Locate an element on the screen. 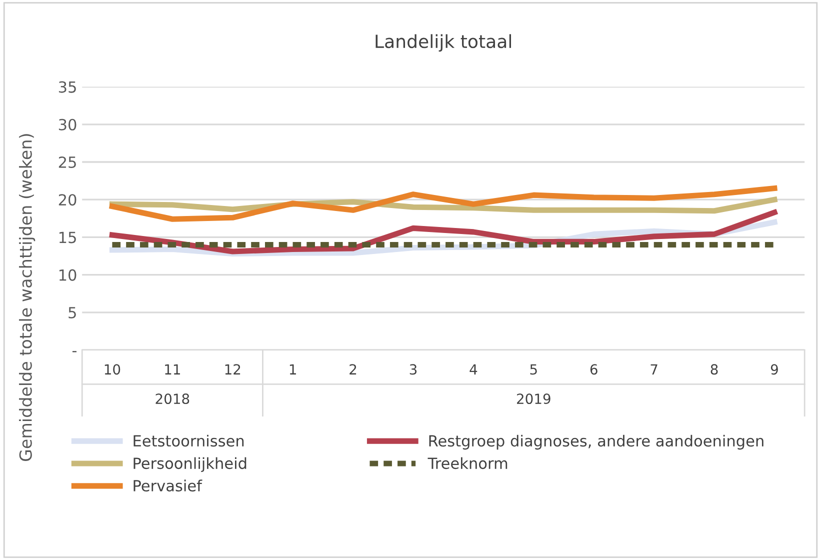 This screenshot has width=821, height=560. y-tick-label: 35 is located at coordinates (67, 87).